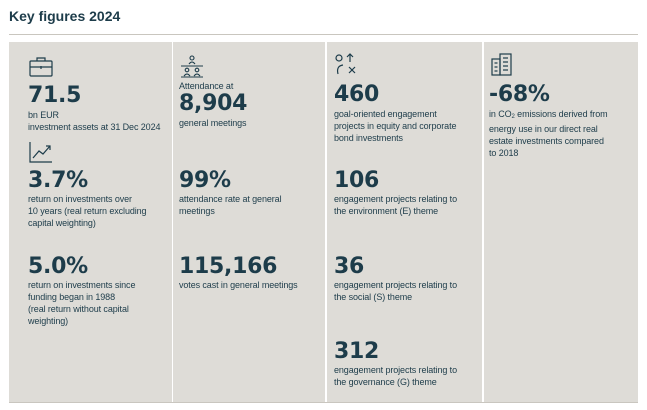  What do you see at coordinates (65, 16) in the screenshot?
I see `page-title: Key figures 2024` at bounding box center [65, 16].